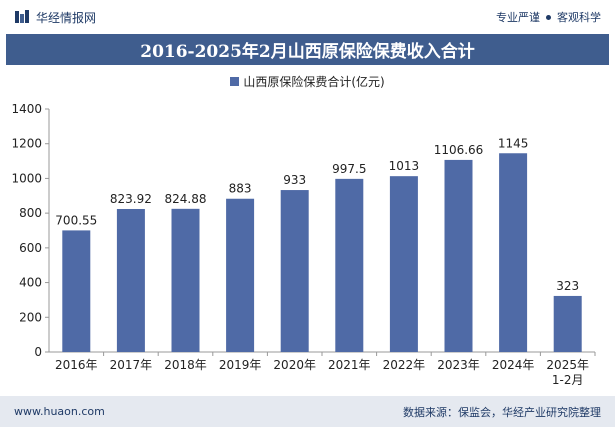 The image size is (615, 427). Describe the element at coordinates (240, 365) in the screenshot. I see `x-tick-label: 2019年` at that location.